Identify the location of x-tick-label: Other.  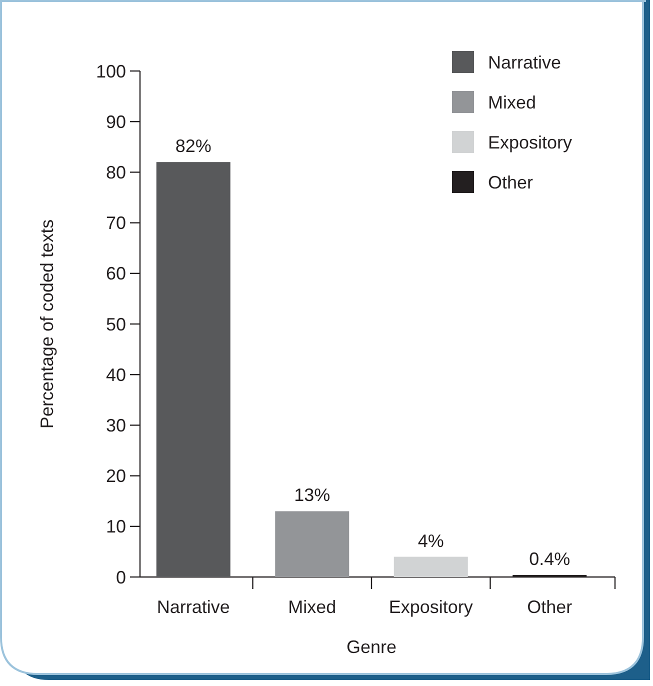
(549, 607).